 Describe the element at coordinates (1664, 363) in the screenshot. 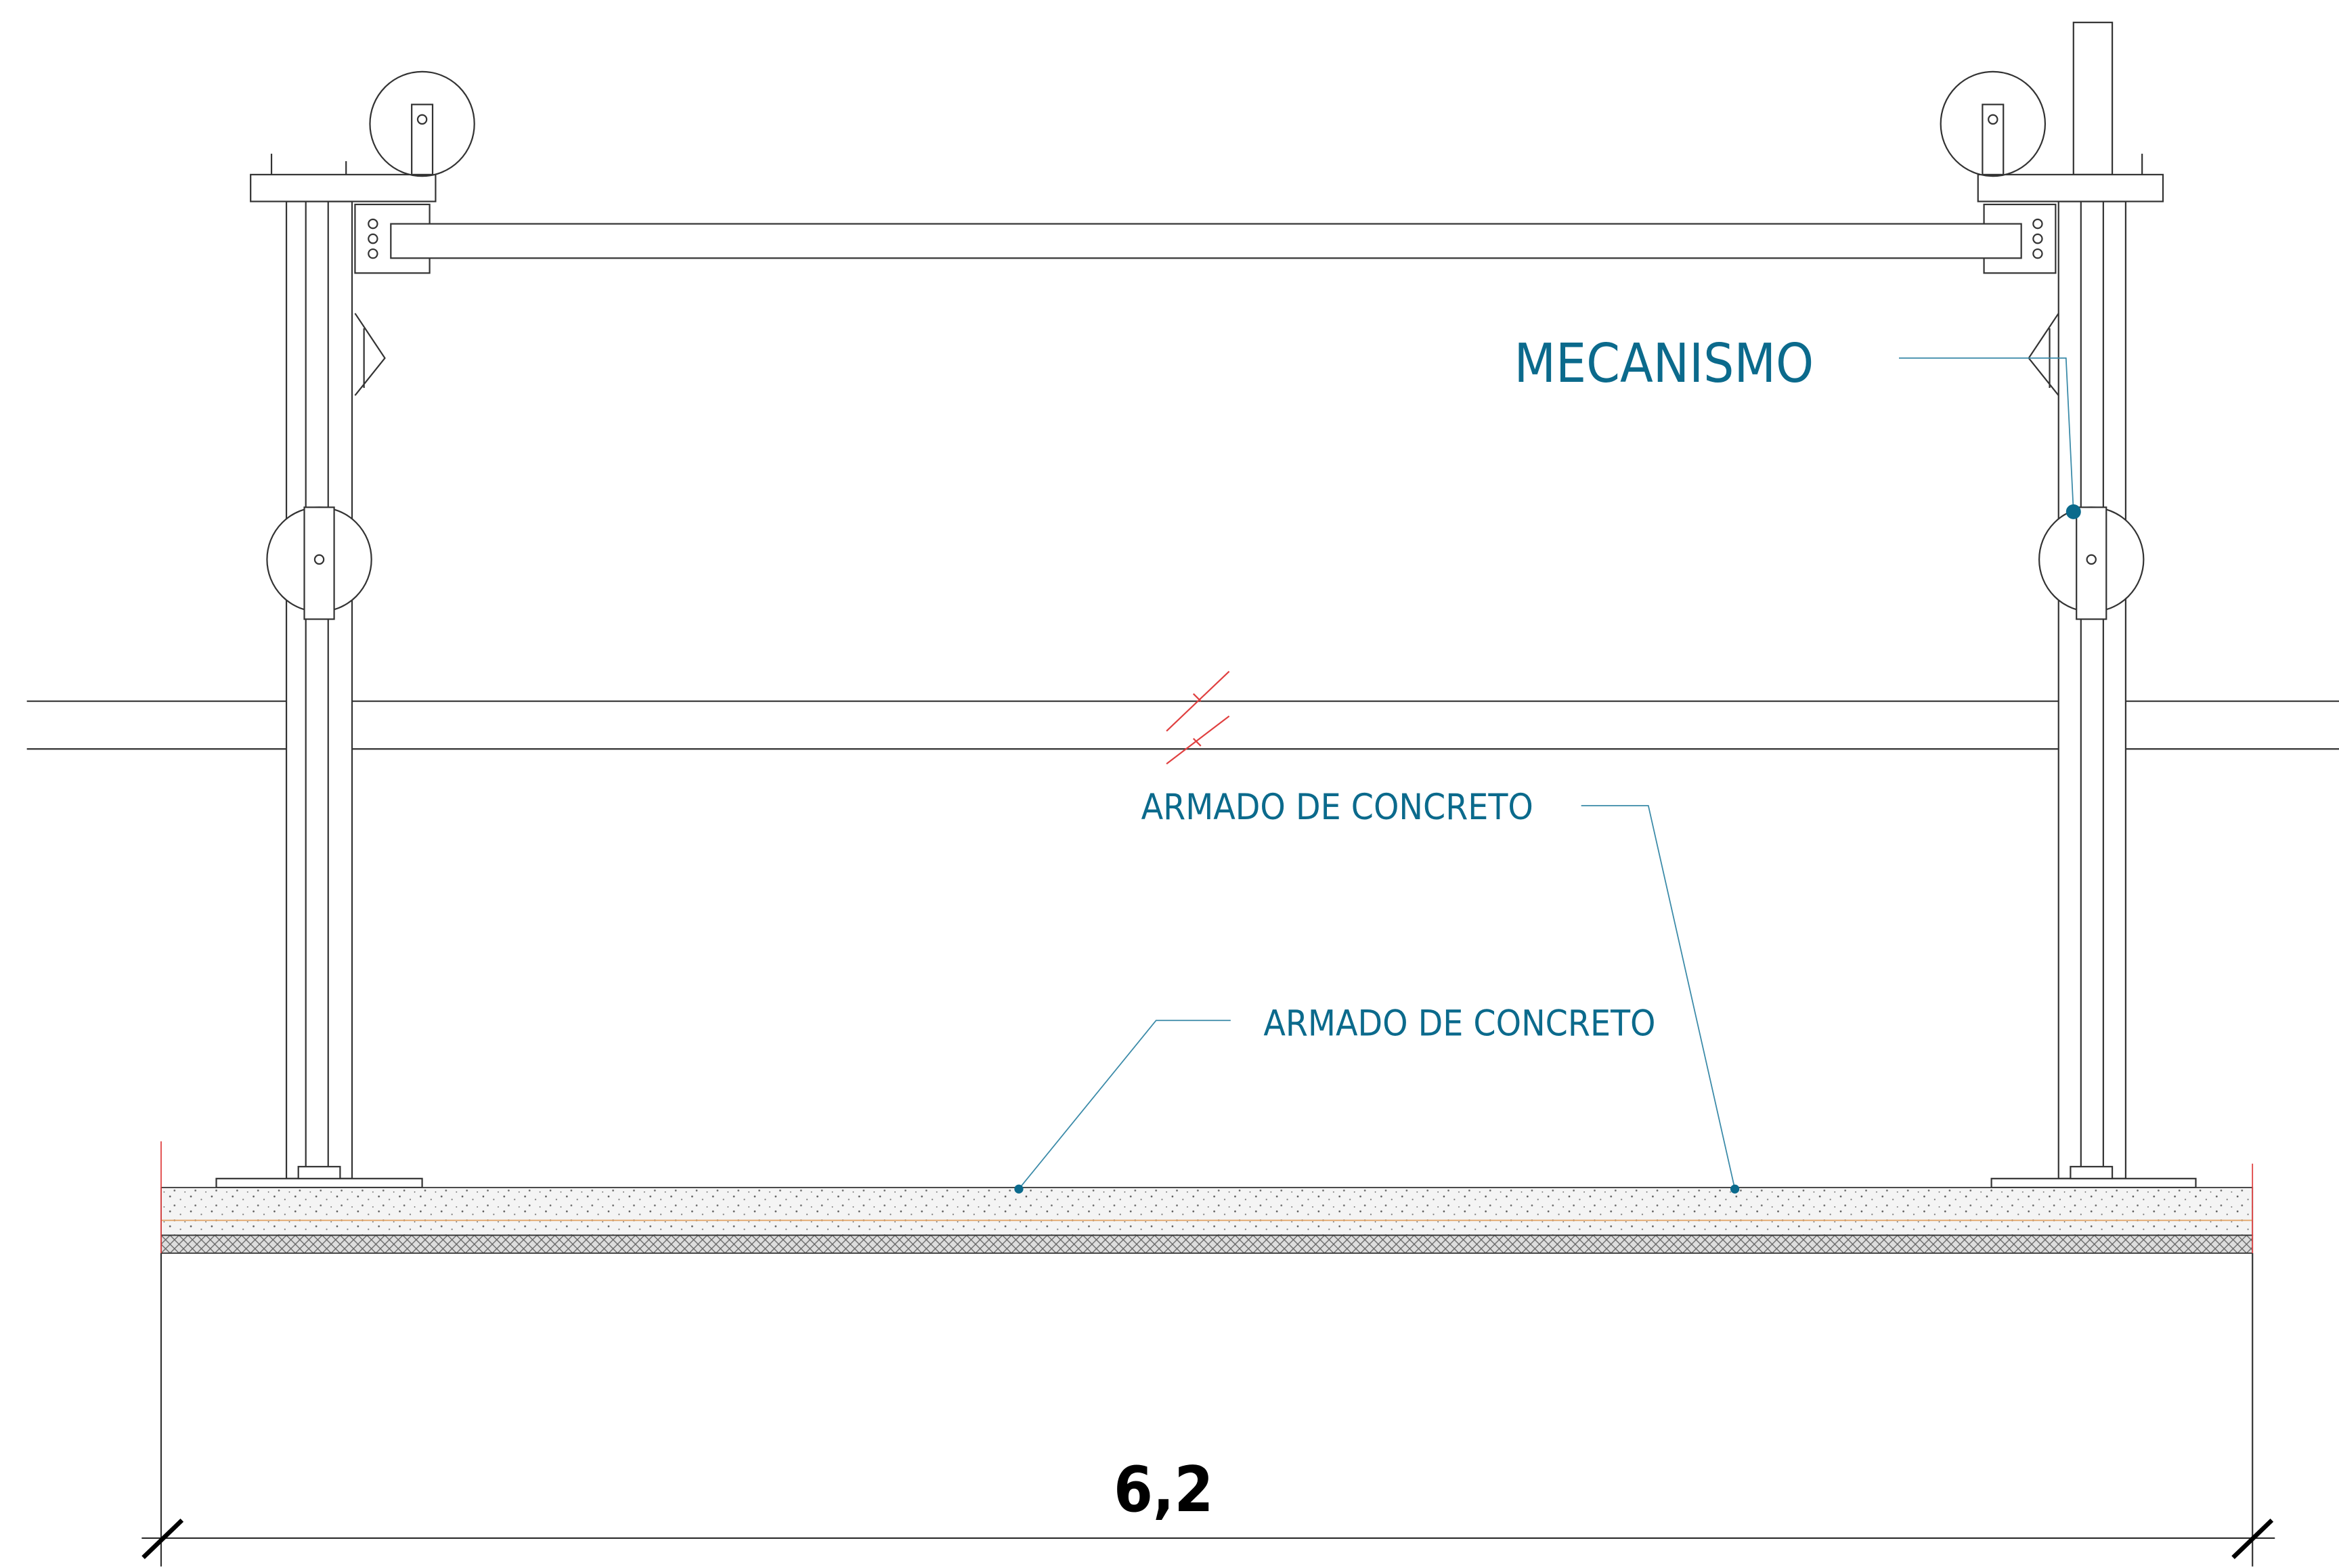

I see `mechanism-label: MECANISMO` at that location.